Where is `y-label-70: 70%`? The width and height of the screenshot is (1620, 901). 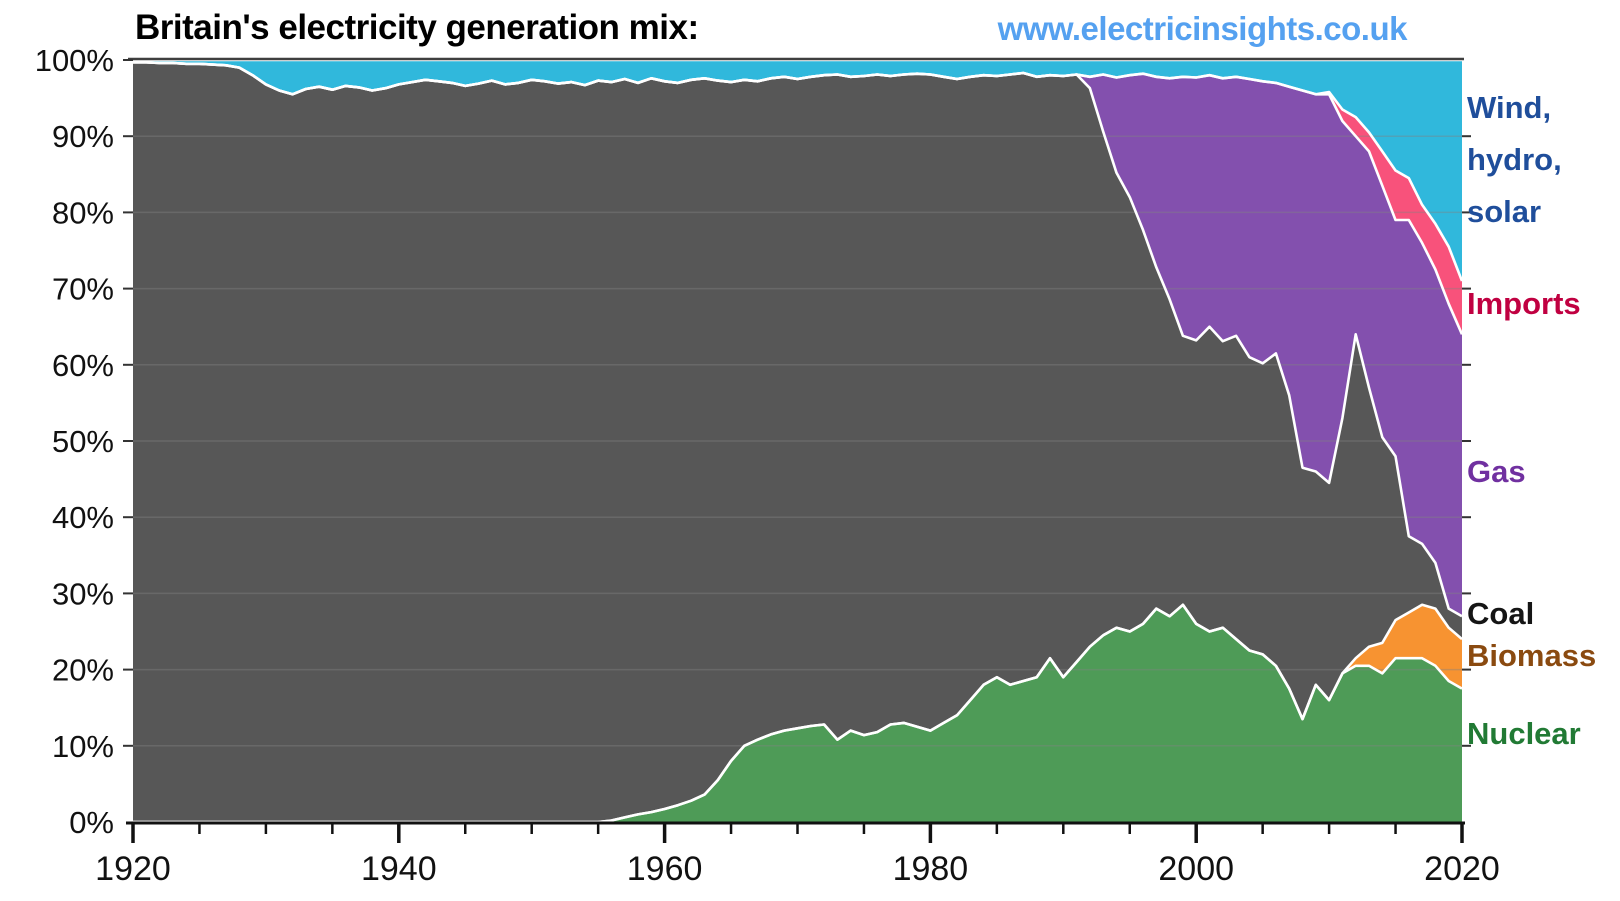
y-label-70: 70% is located at coordinates (83, 289).